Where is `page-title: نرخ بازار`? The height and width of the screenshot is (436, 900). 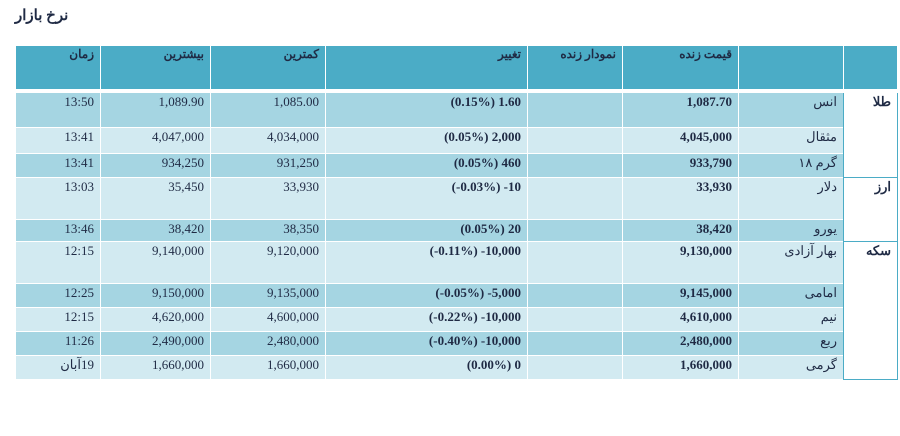 page-title: نرخ بازار is located at coordinates (42, 16).